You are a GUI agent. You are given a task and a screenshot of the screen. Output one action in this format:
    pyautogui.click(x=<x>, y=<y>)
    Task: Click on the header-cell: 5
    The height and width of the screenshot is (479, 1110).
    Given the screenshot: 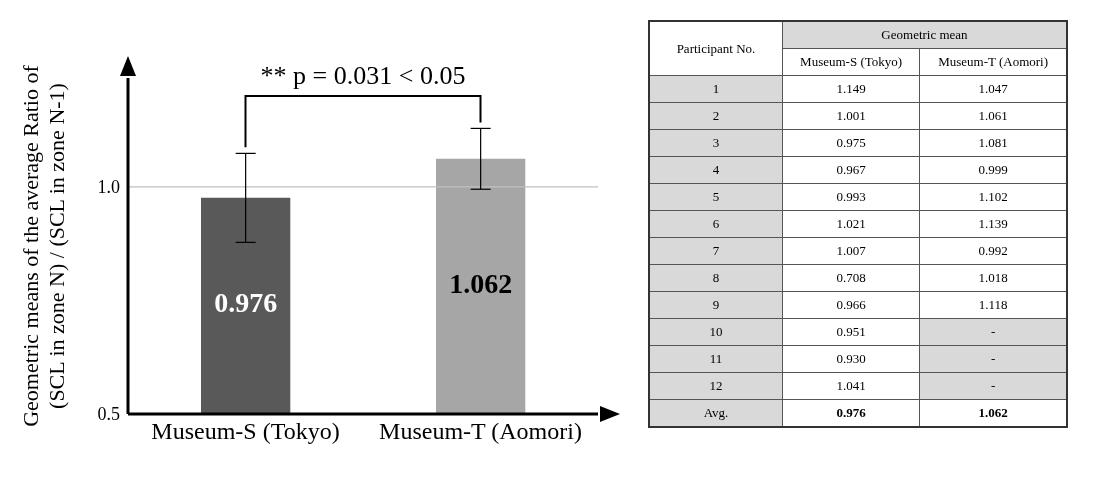 What is the action you would take?
    pyautogui.click(x=716, y=197)
    